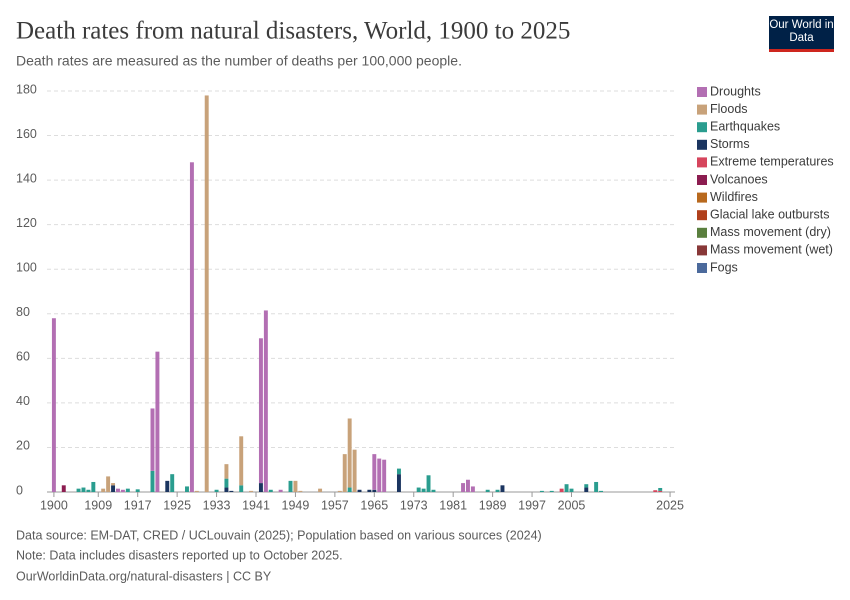 The width and height of the screenshot is (850, 600). I want to click on x-tick-label: 2025, so click(670, 505).